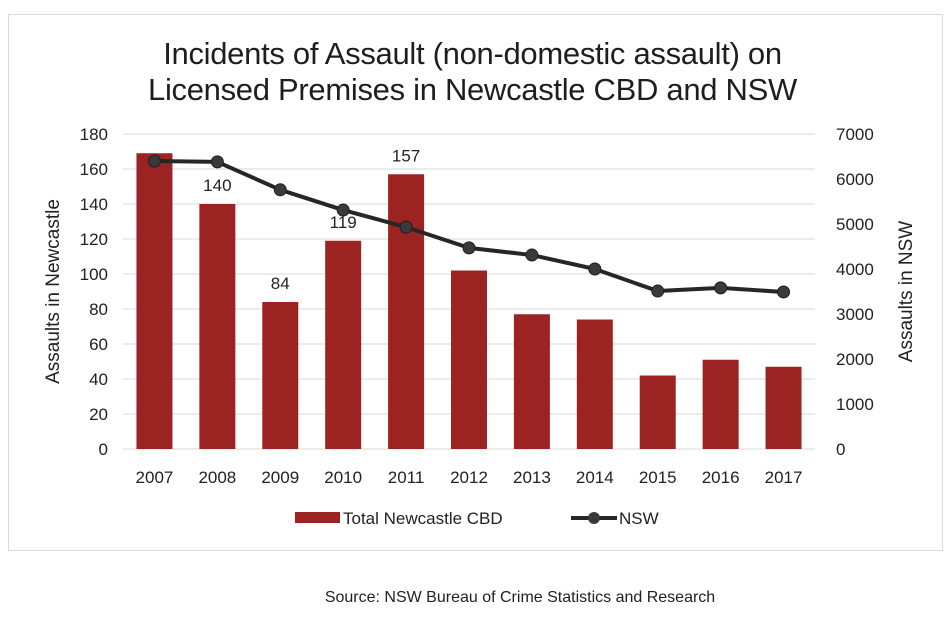 Image resolution: width=945 pixels, height=630 pixels. I want to click on y-tick-label: 0, so click(103, 449).